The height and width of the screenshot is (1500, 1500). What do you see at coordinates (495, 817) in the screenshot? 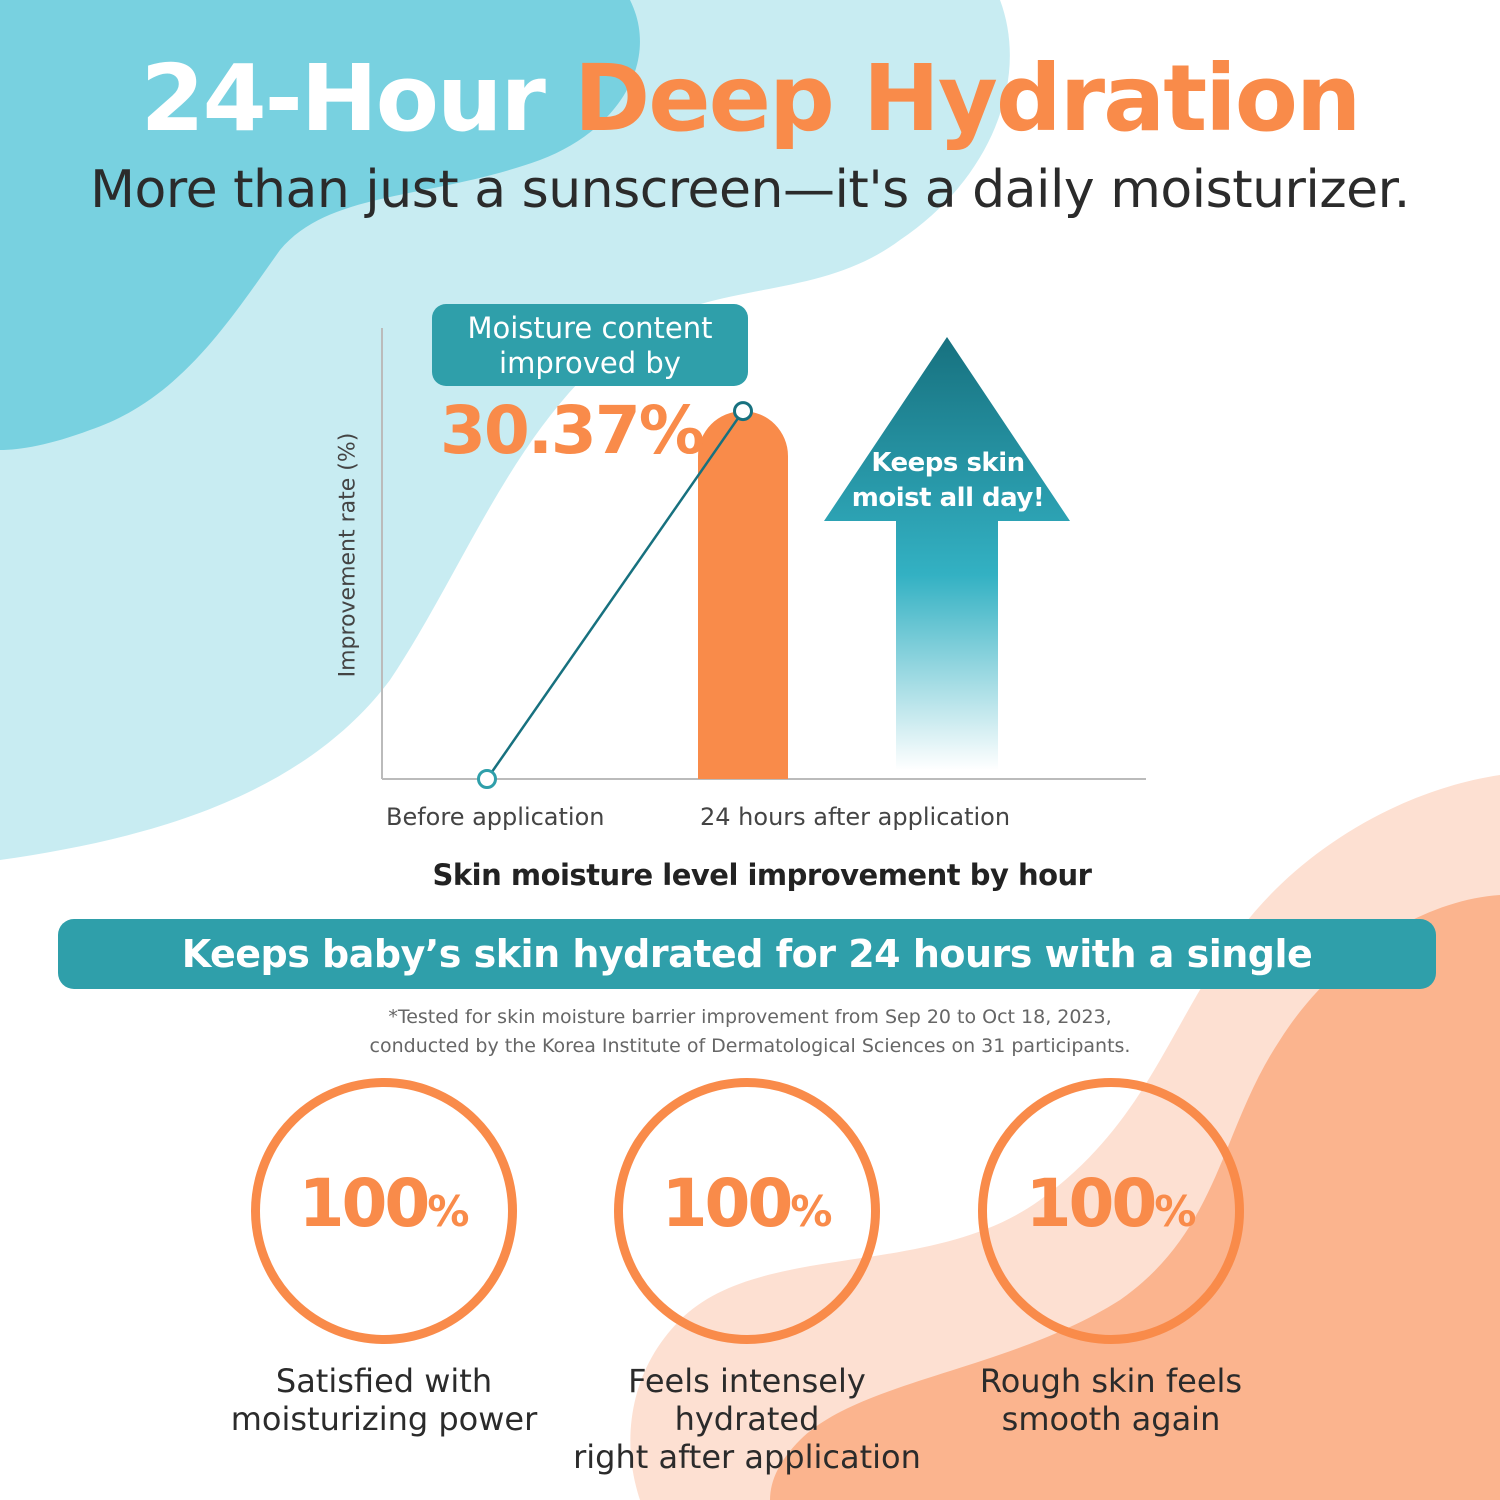
I see `x-tick-label-before: Before application` at bounding box center [495, 817].